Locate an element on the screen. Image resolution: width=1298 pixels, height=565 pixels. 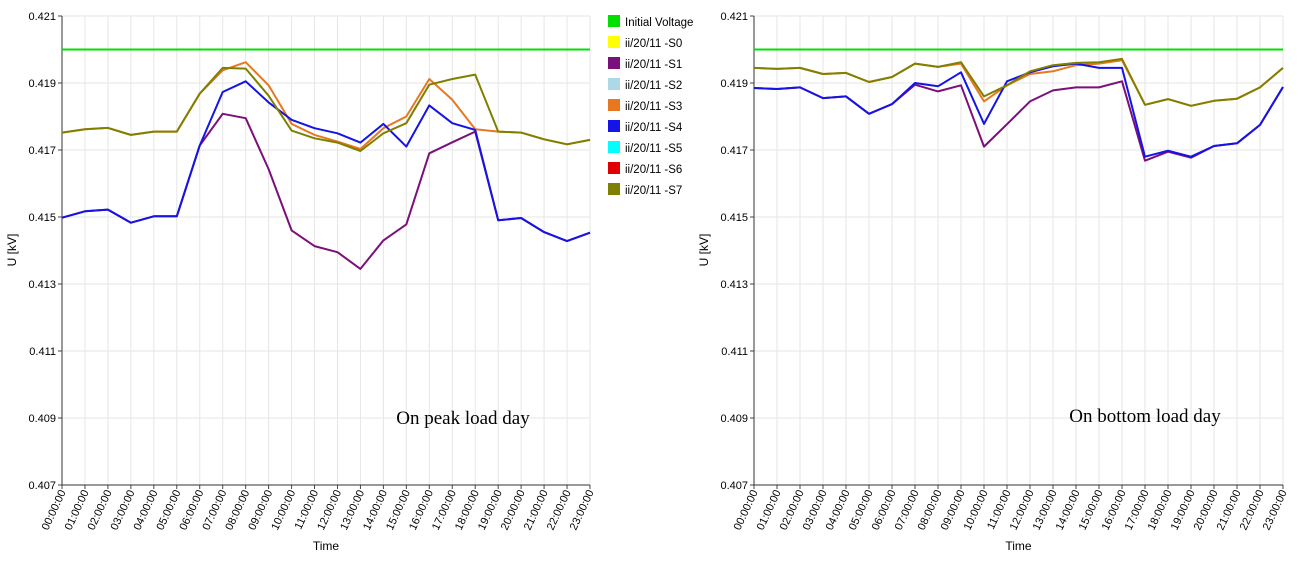
legend-label: ii/20/11 -S7 is located at coordinates (653, 191).